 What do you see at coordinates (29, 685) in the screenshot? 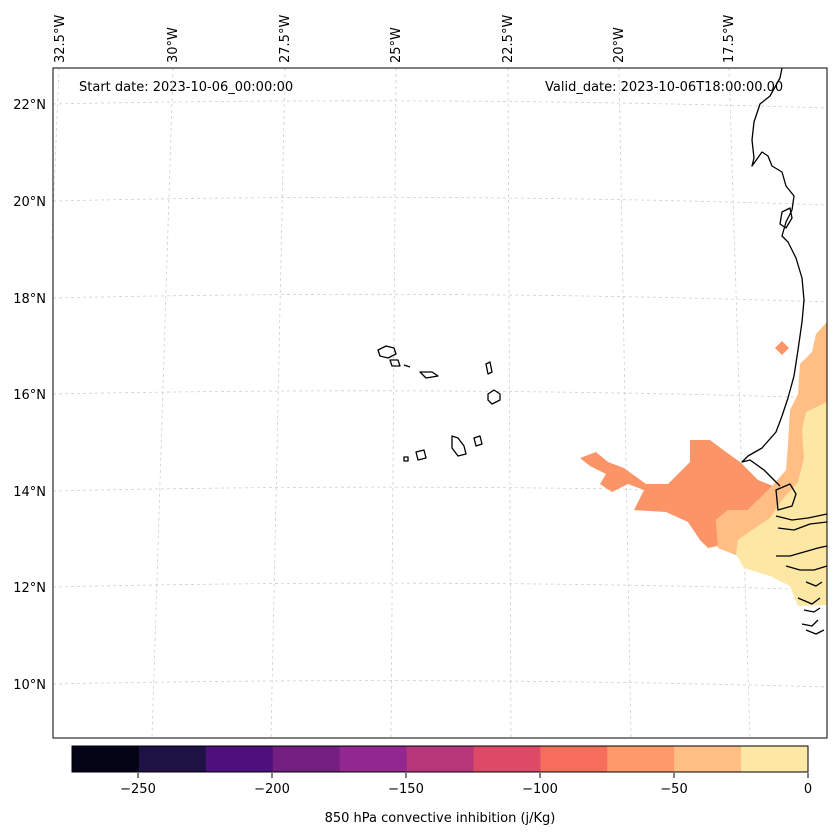
I see `lat-label: 10°N` at bounding box center [29, 685].